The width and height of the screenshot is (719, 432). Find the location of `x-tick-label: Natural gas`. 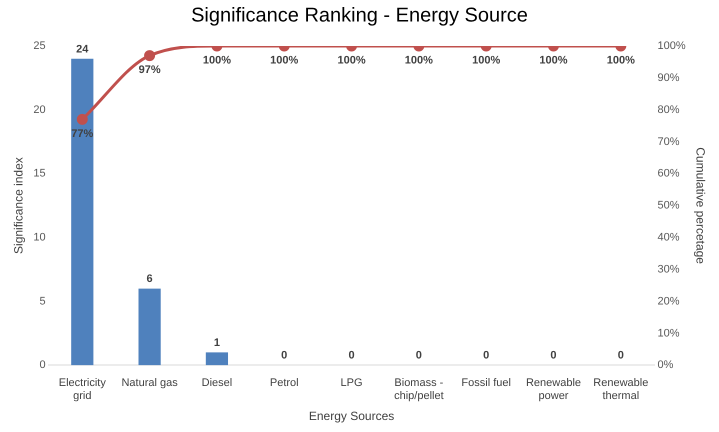

x-tick-label: Natural gas is located at coordinates (149, 382).